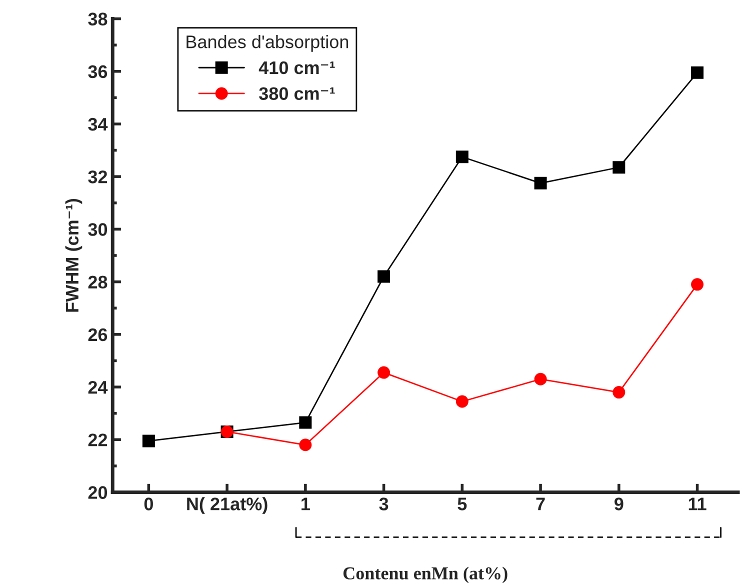  Describe the element at coordinates (98, 229) in the screenshot. I see `y-tick-label: 30` at that location.